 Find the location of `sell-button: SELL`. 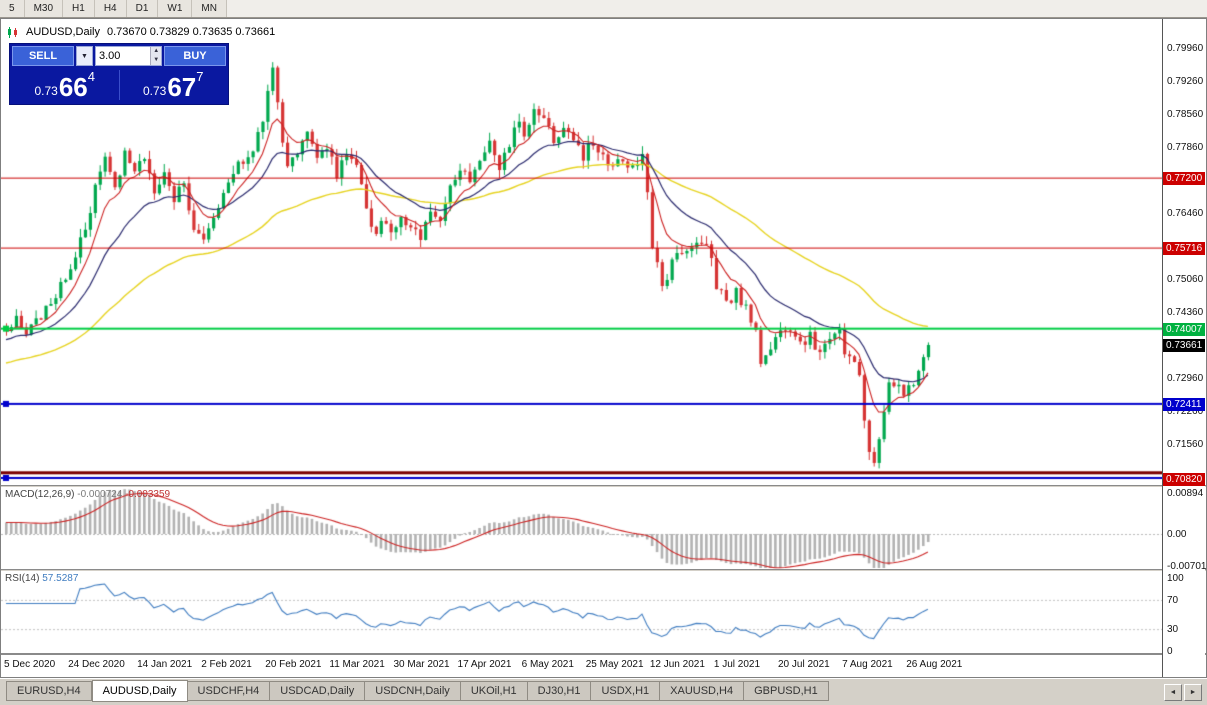

sell-button: SELL is located at coordinates (43, 56).